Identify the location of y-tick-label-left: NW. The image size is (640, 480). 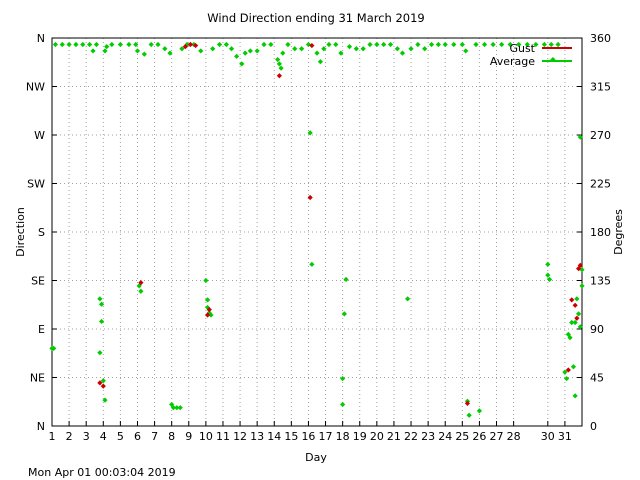
(35, 87).